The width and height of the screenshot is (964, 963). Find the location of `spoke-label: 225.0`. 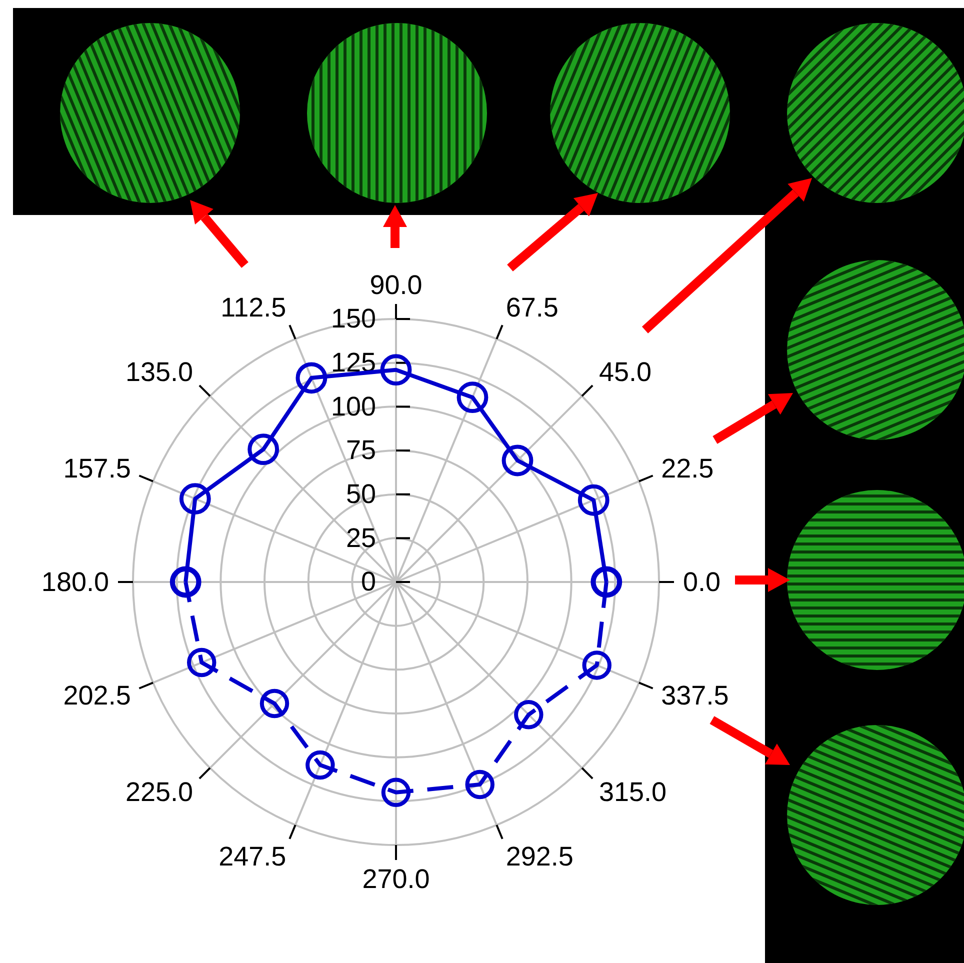

spoke-label: 225.0 is located at coordinates (159, 792).